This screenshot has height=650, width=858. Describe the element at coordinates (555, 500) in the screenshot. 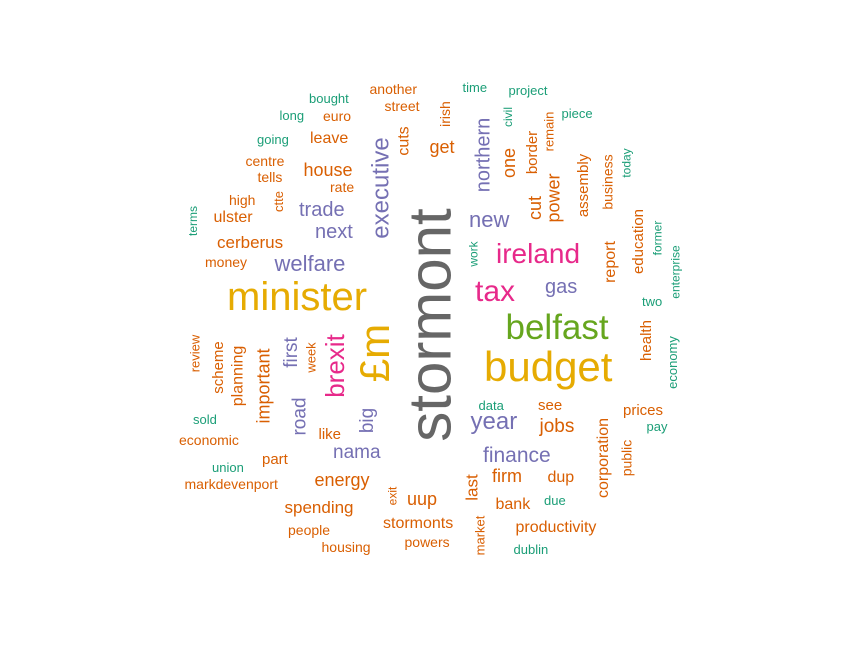

I see `word-due: due` at that location.